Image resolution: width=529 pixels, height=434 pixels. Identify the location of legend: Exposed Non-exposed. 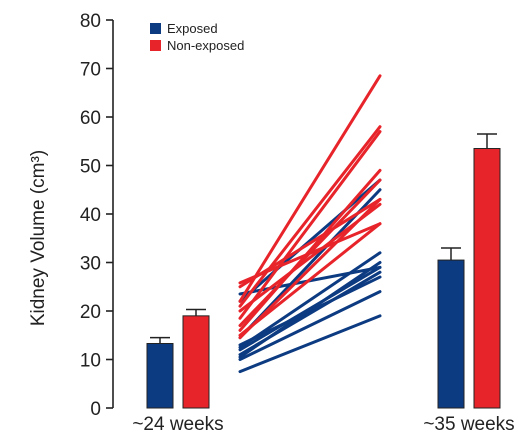
(197, 37).